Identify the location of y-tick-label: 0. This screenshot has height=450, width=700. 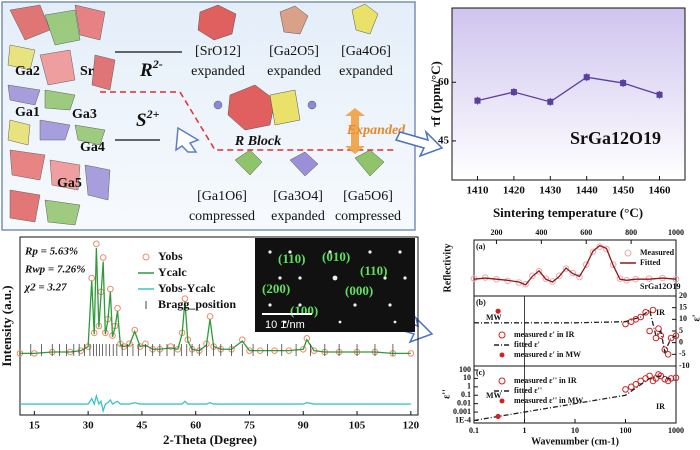
(681, 341).